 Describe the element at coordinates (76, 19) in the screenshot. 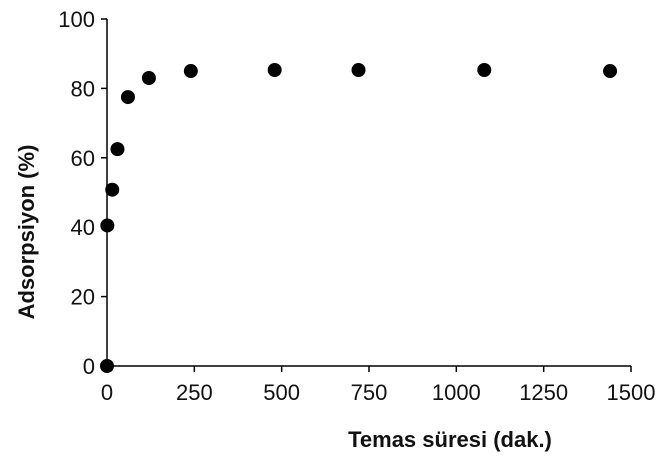

I see `y-tick-label: 100` at that location.